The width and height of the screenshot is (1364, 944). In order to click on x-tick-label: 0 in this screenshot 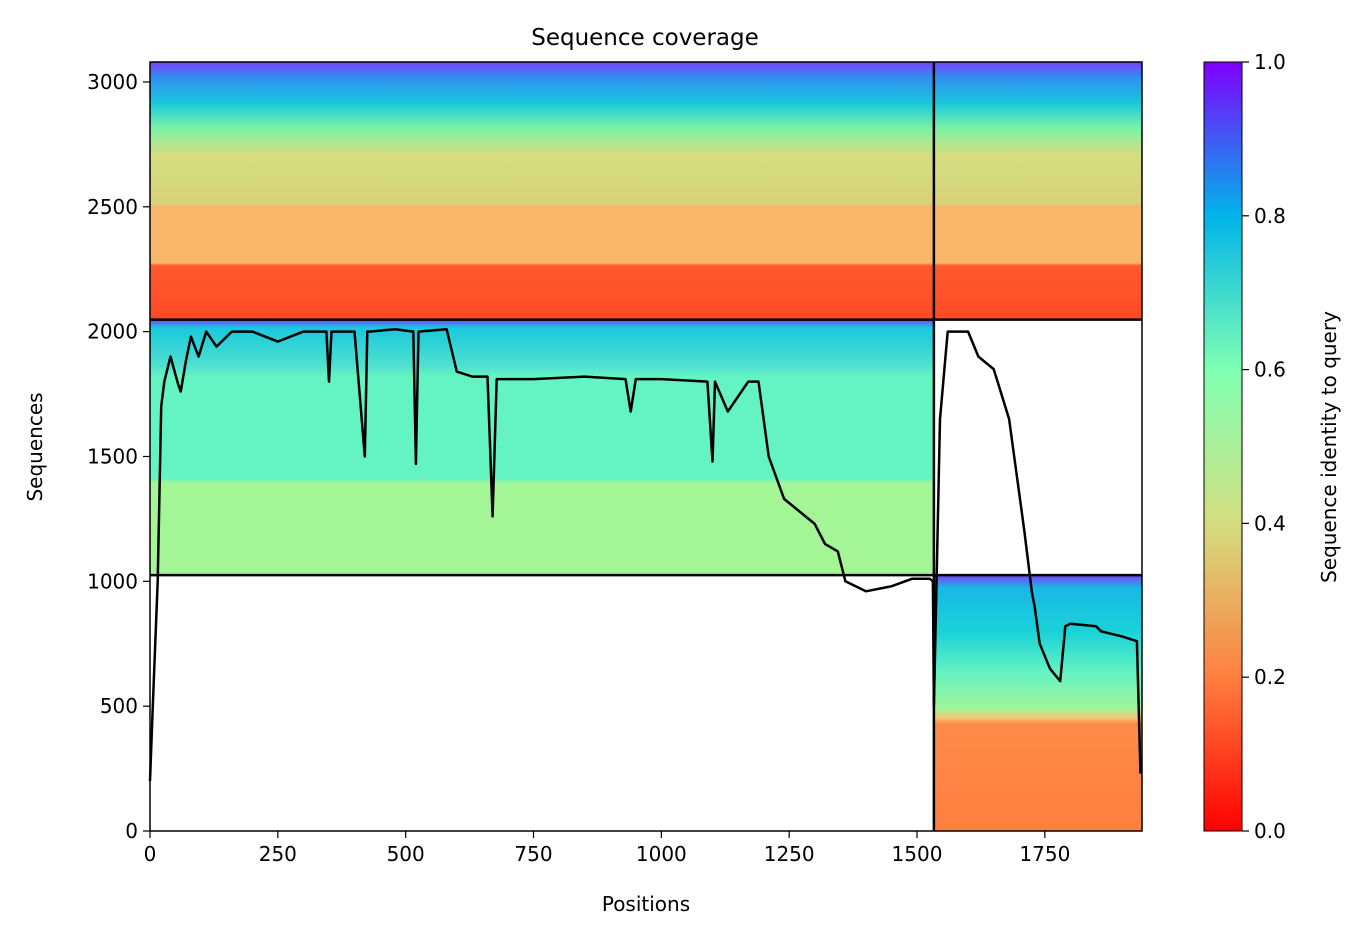, I will do `click(150, 854)`.